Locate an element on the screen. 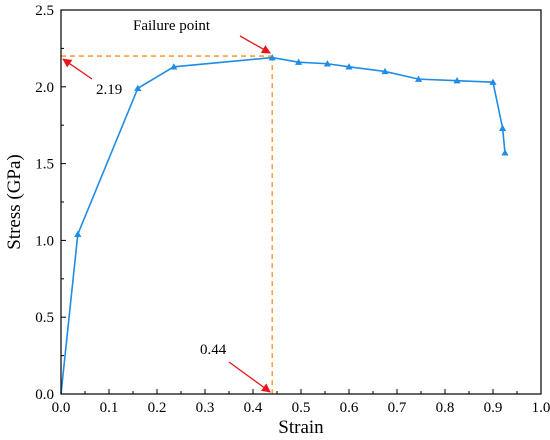 The width and height of the screenshot is (550, 440). y-tick-label: 1.0 is located at coordinates (44, 241).